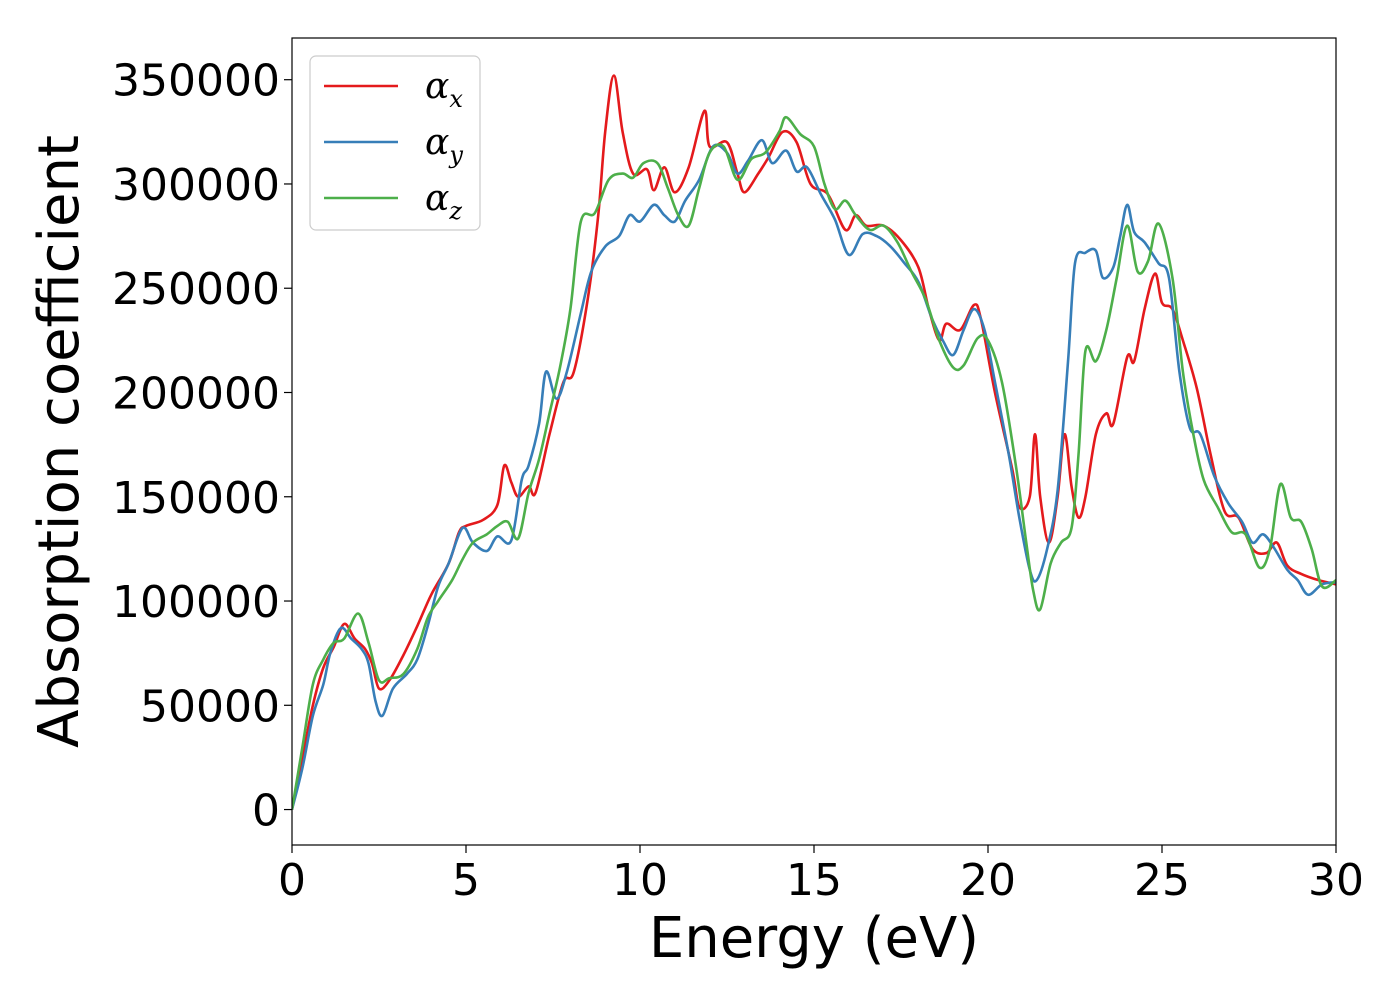 The height and width of the screenshot is (1005, 1400). What do you see at coordinates (455, 211) in the screenshot?
I see `legend-subscript-z: z` at bounding box center [455, 211].